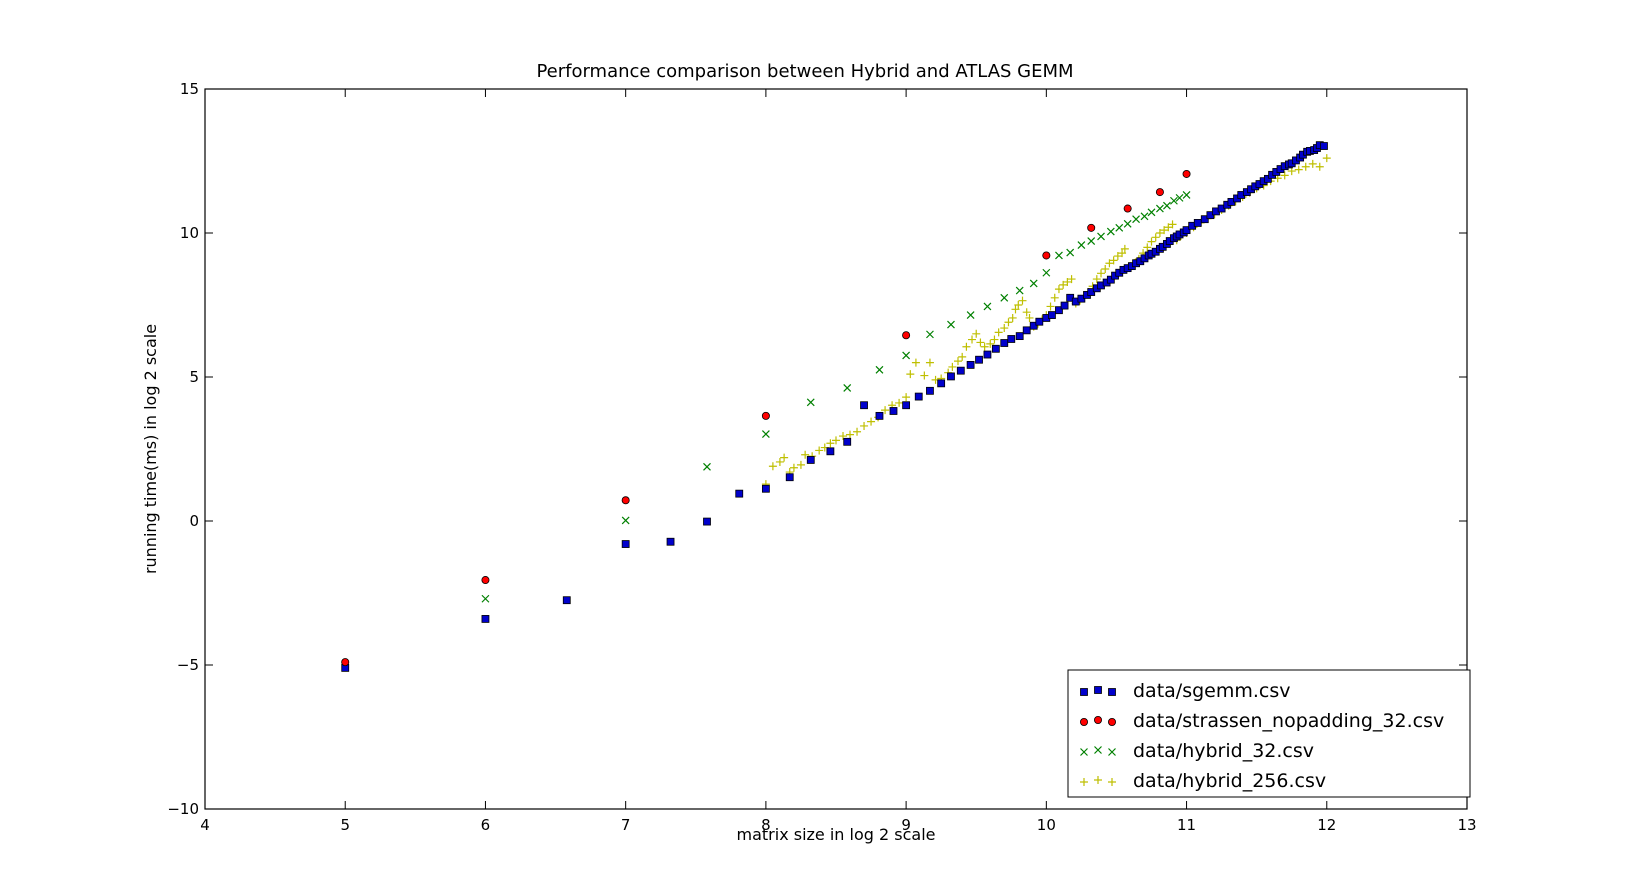 The height and width of the screenshot is (887, 1626). I want to click on x-axis-label: matrix size in log 2 scale, so click(836, 834).